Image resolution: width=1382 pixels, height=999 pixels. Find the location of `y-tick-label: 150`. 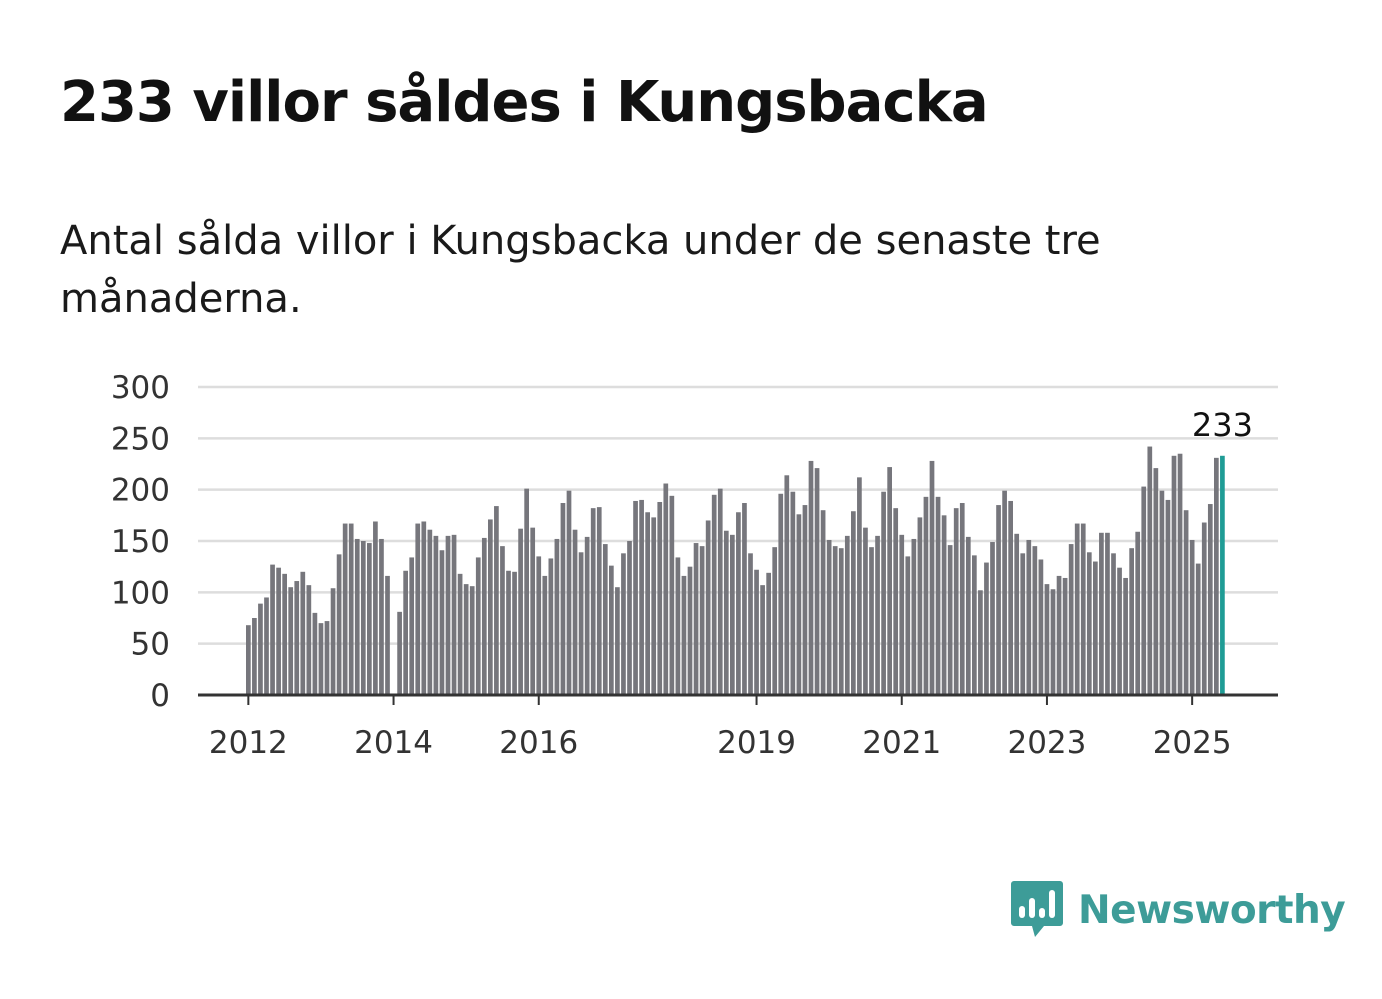

y-tick-label: 150 is located at coordinates (140, 542).